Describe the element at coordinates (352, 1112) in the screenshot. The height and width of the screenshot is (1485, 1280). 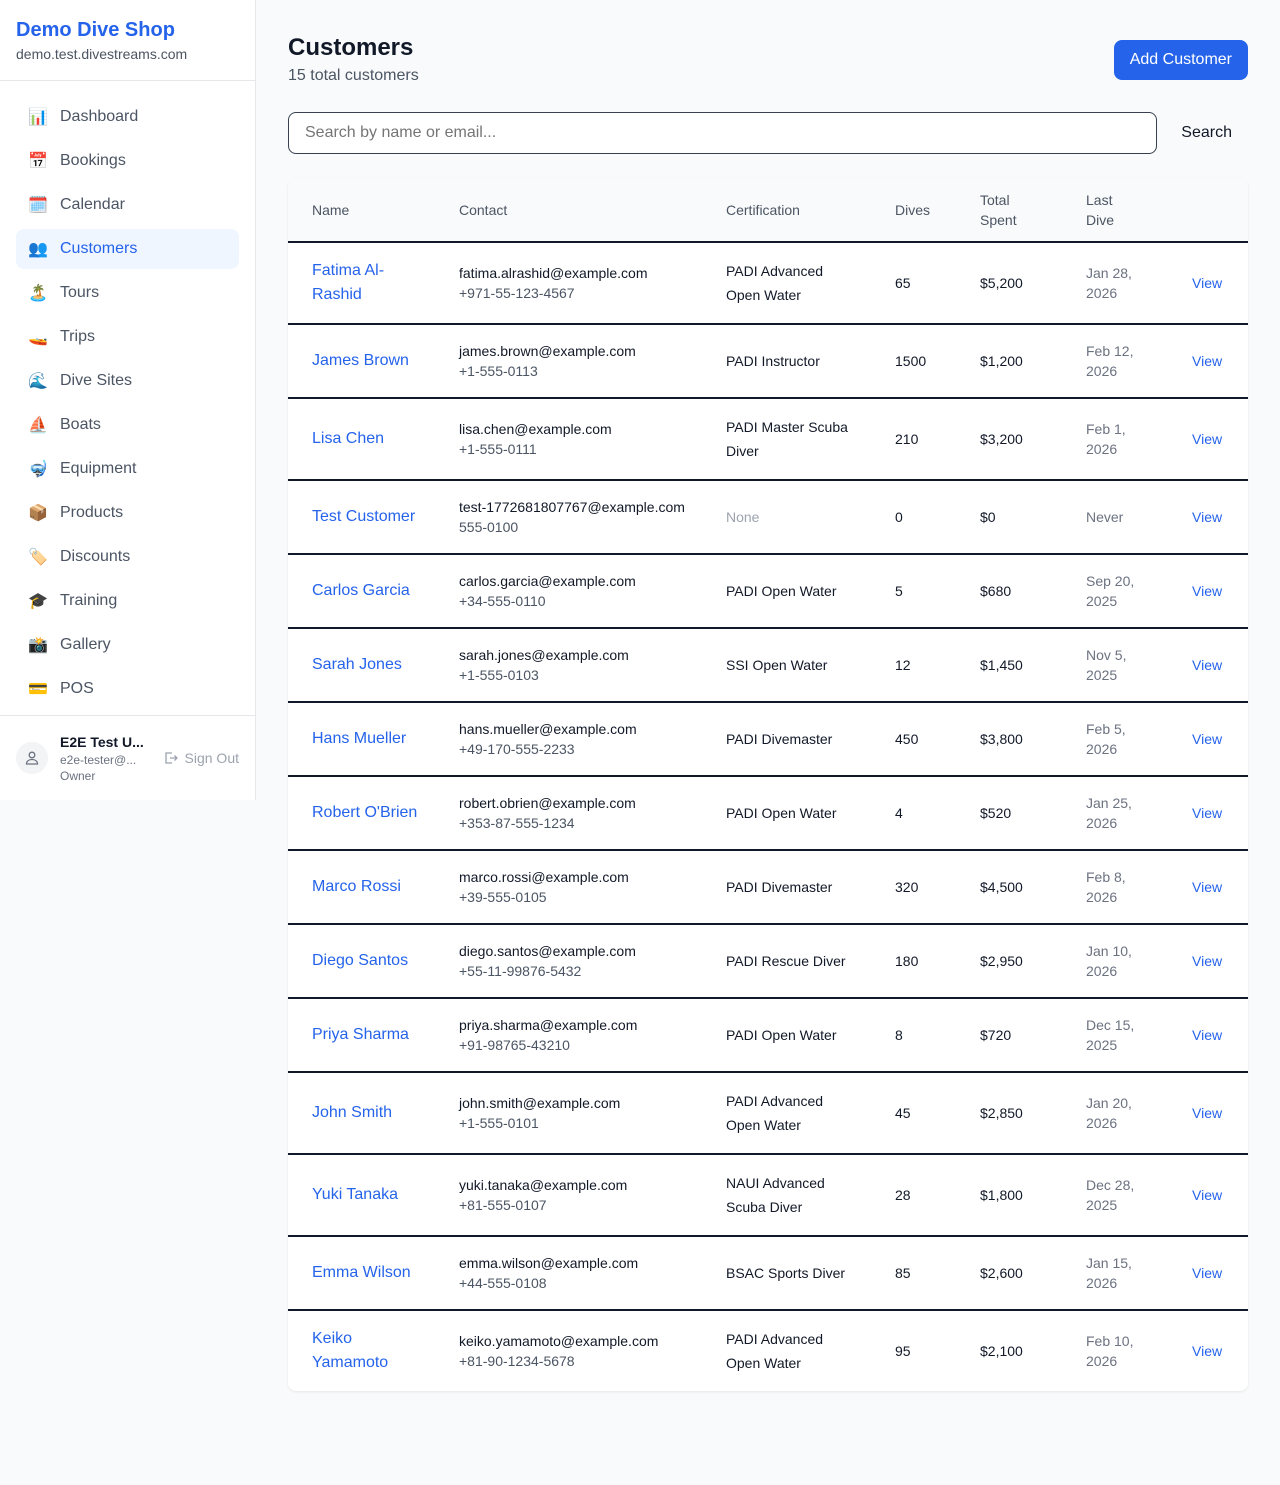
I see `customer-name-link: John Smith` at that location.